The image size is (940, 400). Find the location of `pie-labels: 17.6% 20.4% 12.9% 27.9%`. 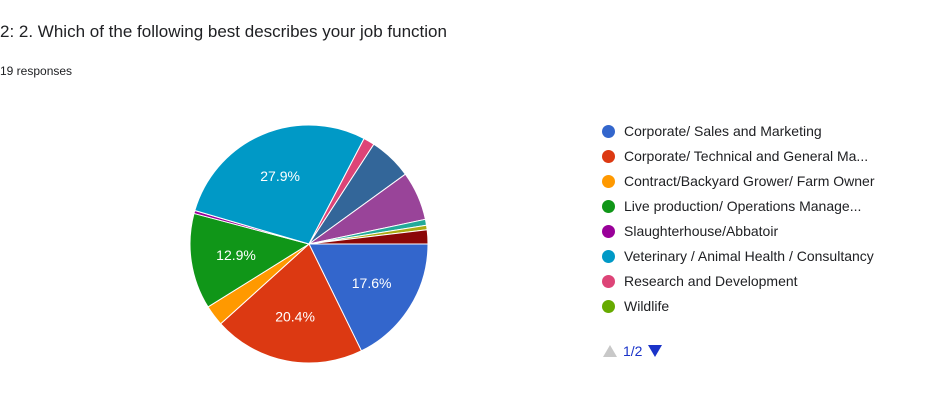

pie-labels: 17.6% 20.4% 12.9% 27.9% is located at coordinates (303, 246).